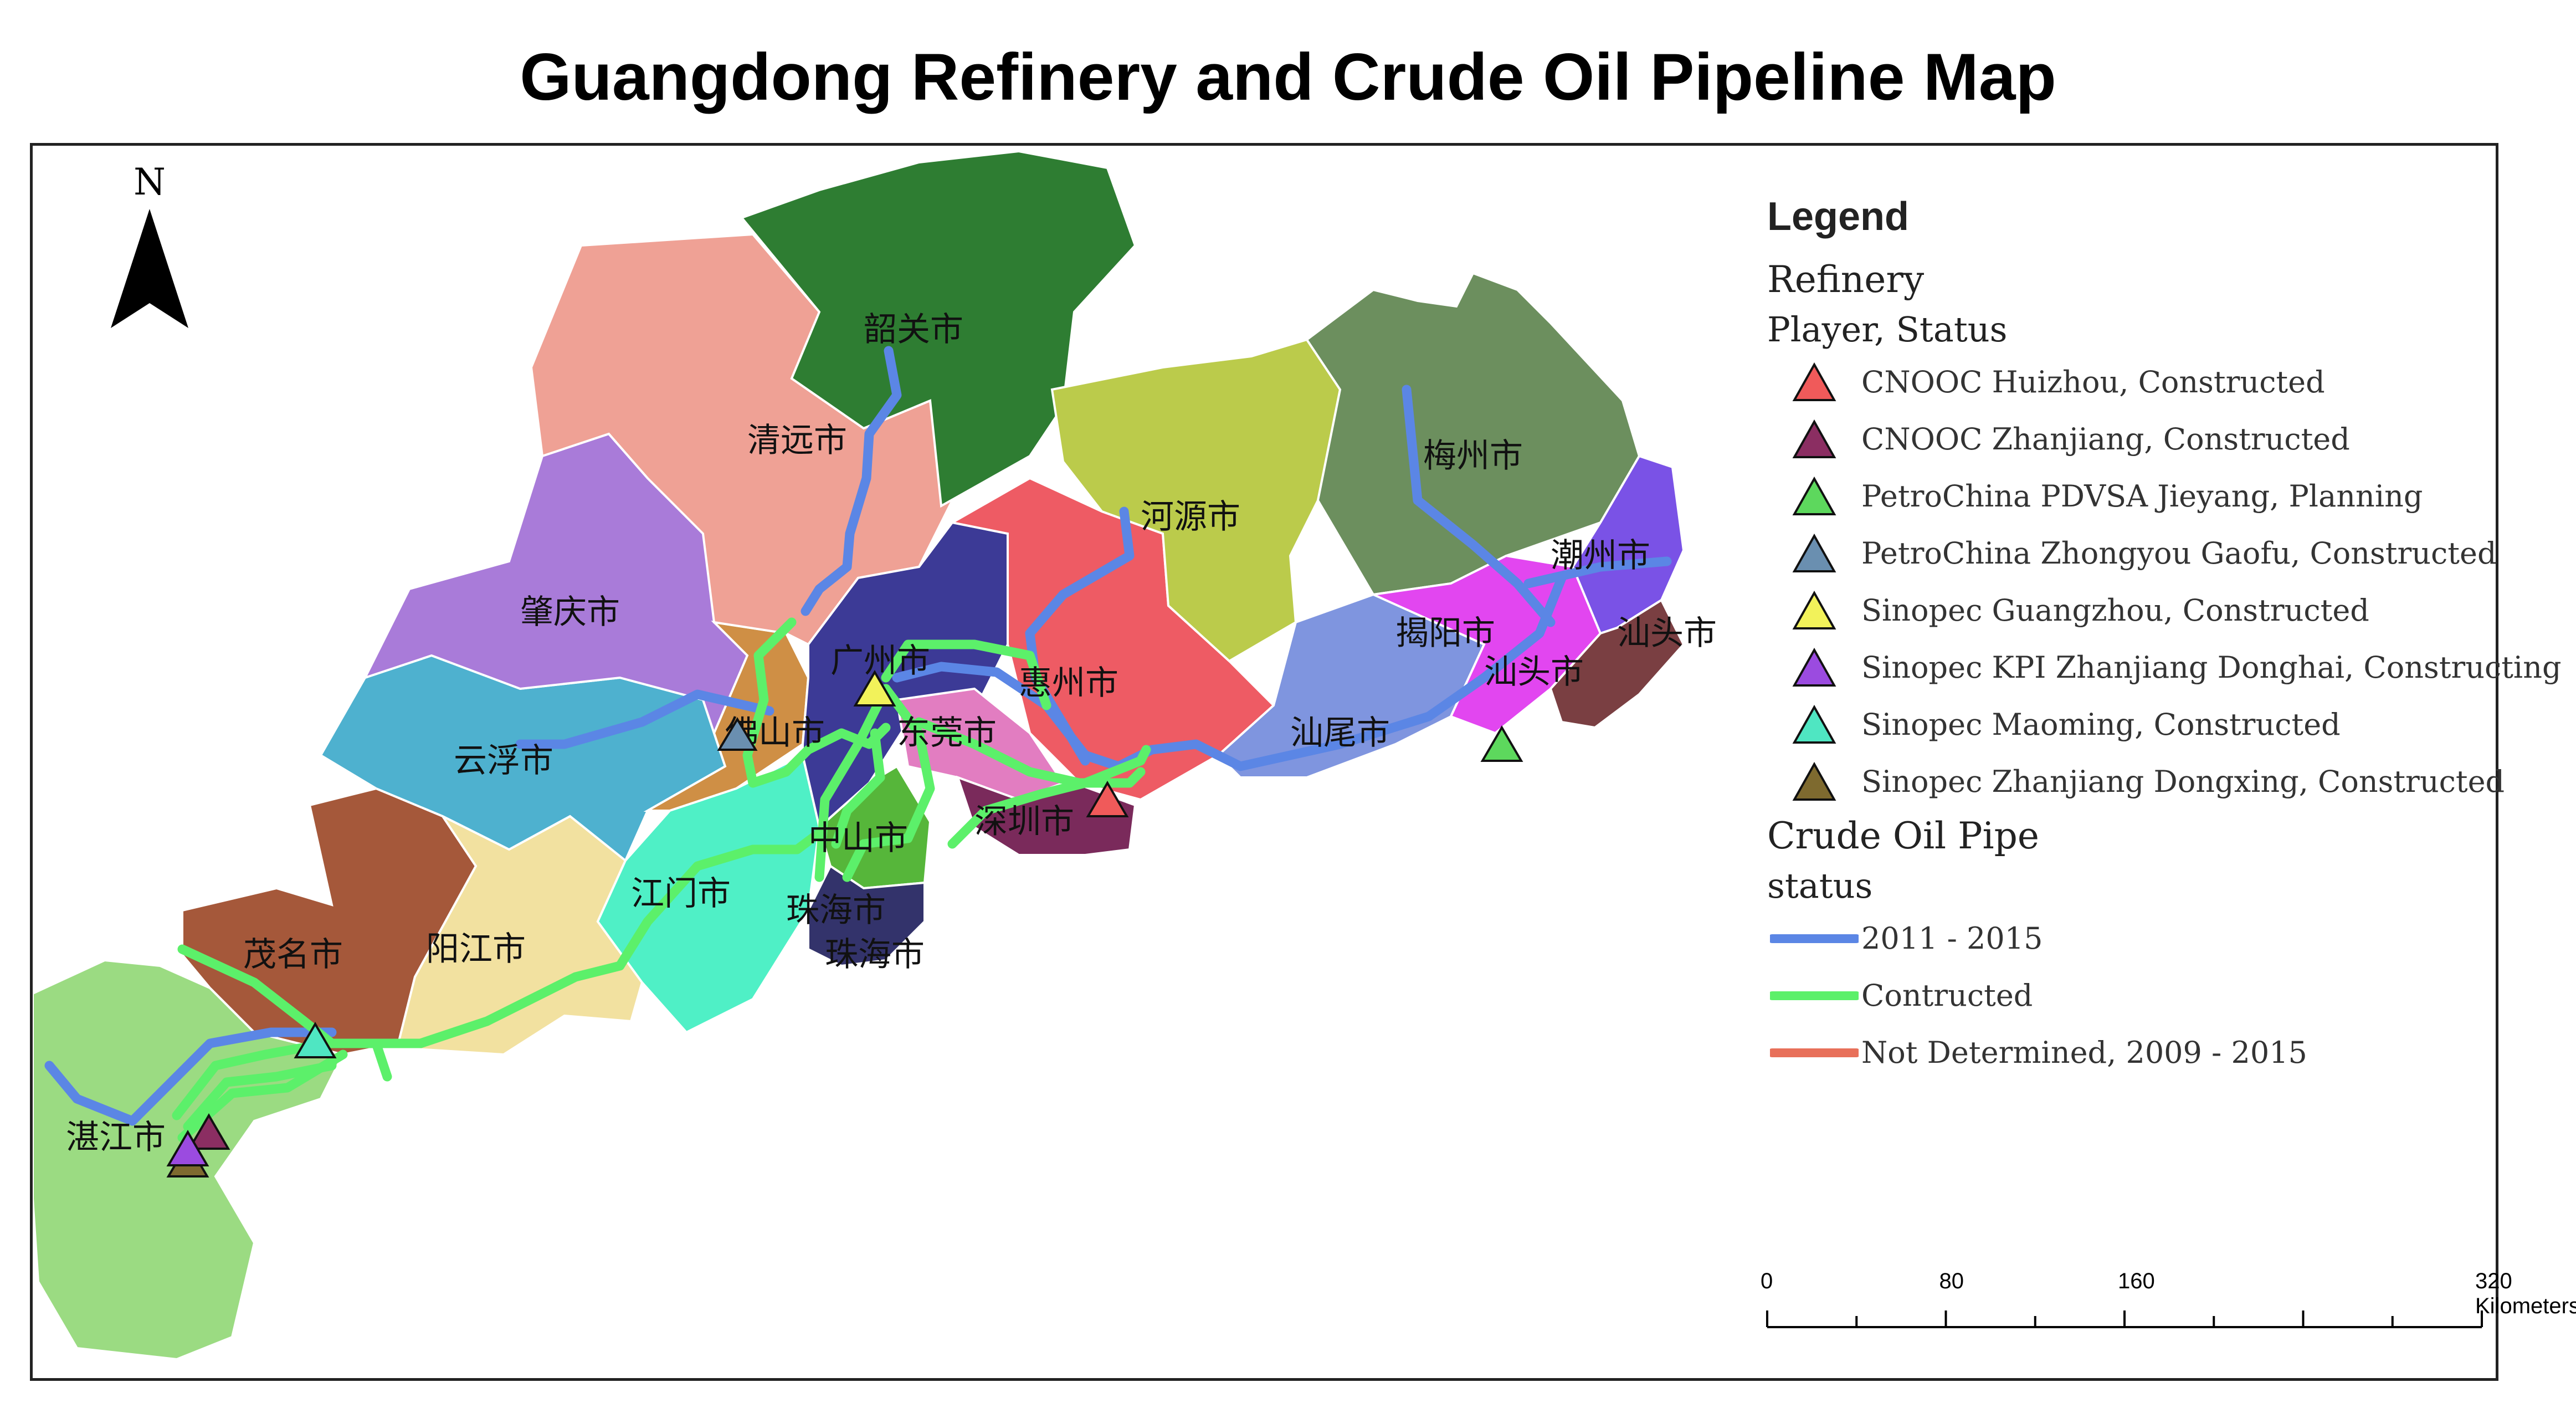 The height and width of the screenshot is (1413, 2576). I want to click on legend-item-label: PetroChina Zhongyou Gaofu, Constructed, so click(2179, 553).